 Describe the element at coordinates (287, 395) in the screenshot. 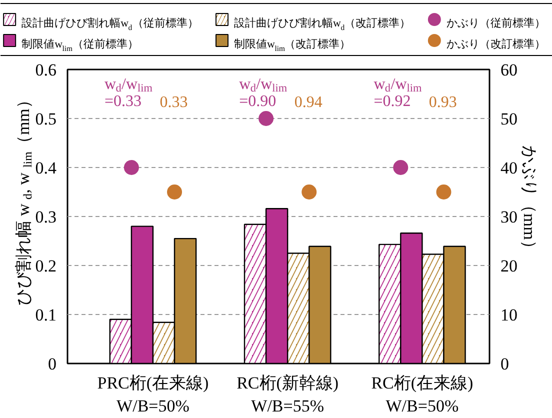

I see `x-tick-label: RC桁(新幹線) W/B=55%` at that location.